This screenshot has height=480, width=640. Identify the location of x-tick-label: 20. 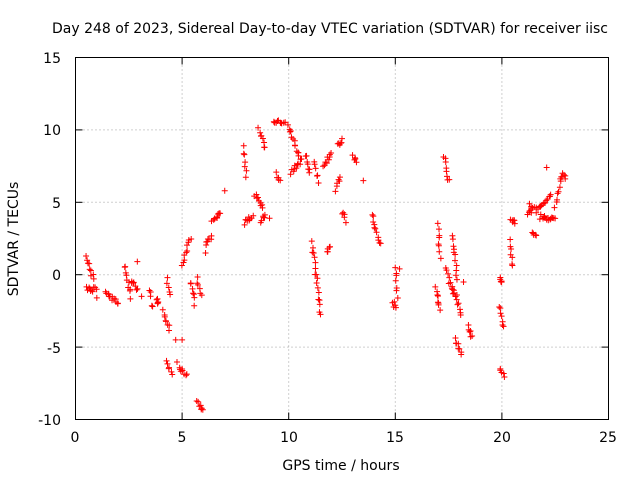
(502, 438).